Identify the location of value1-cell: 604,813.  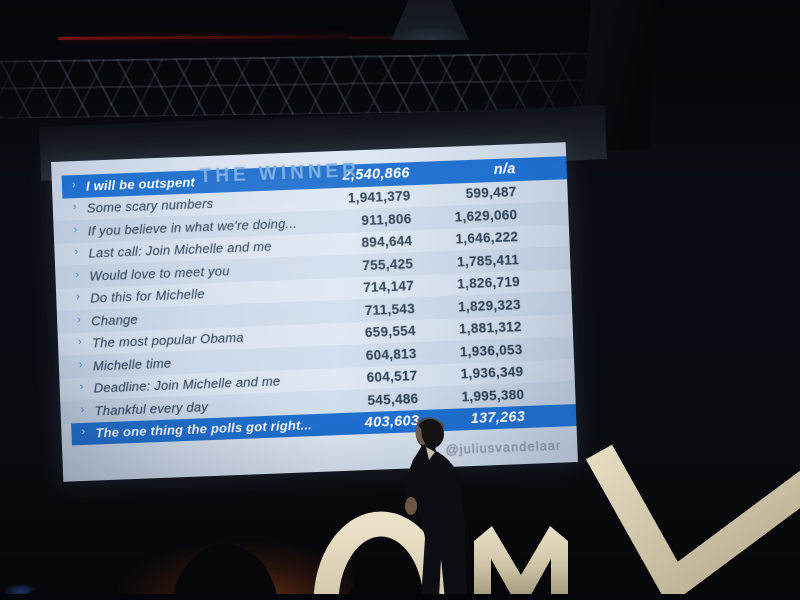
(391, 354).